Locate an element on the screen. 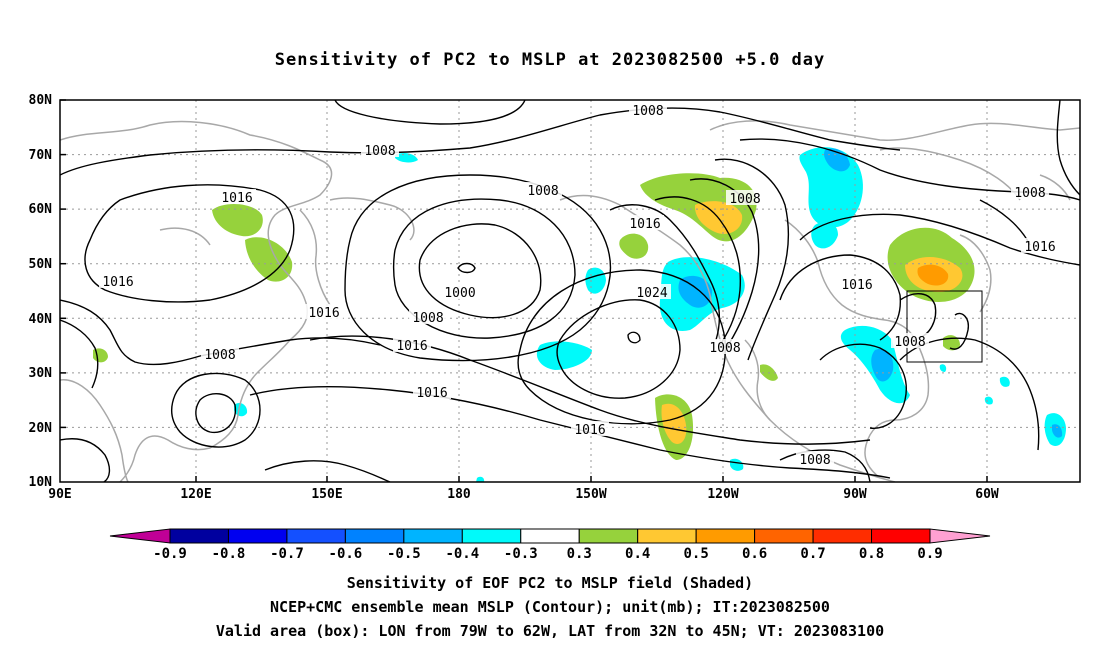 Image resolution: width=1100 pixels, height=650 pixels. colorbar-label: 0.7 is located at coordinates (812, 554).